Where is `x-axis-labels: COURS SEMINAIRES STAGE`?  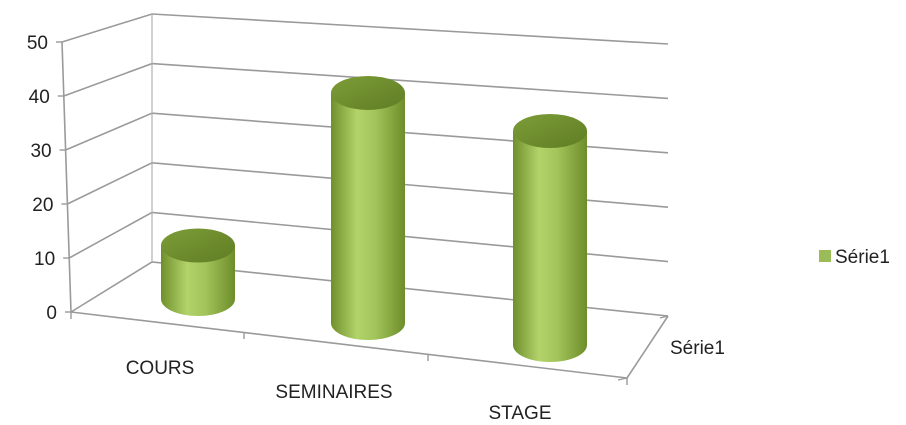 x-axis-labels: COURS SEMINAIRES STAGE is located at coordinates (339, 391).